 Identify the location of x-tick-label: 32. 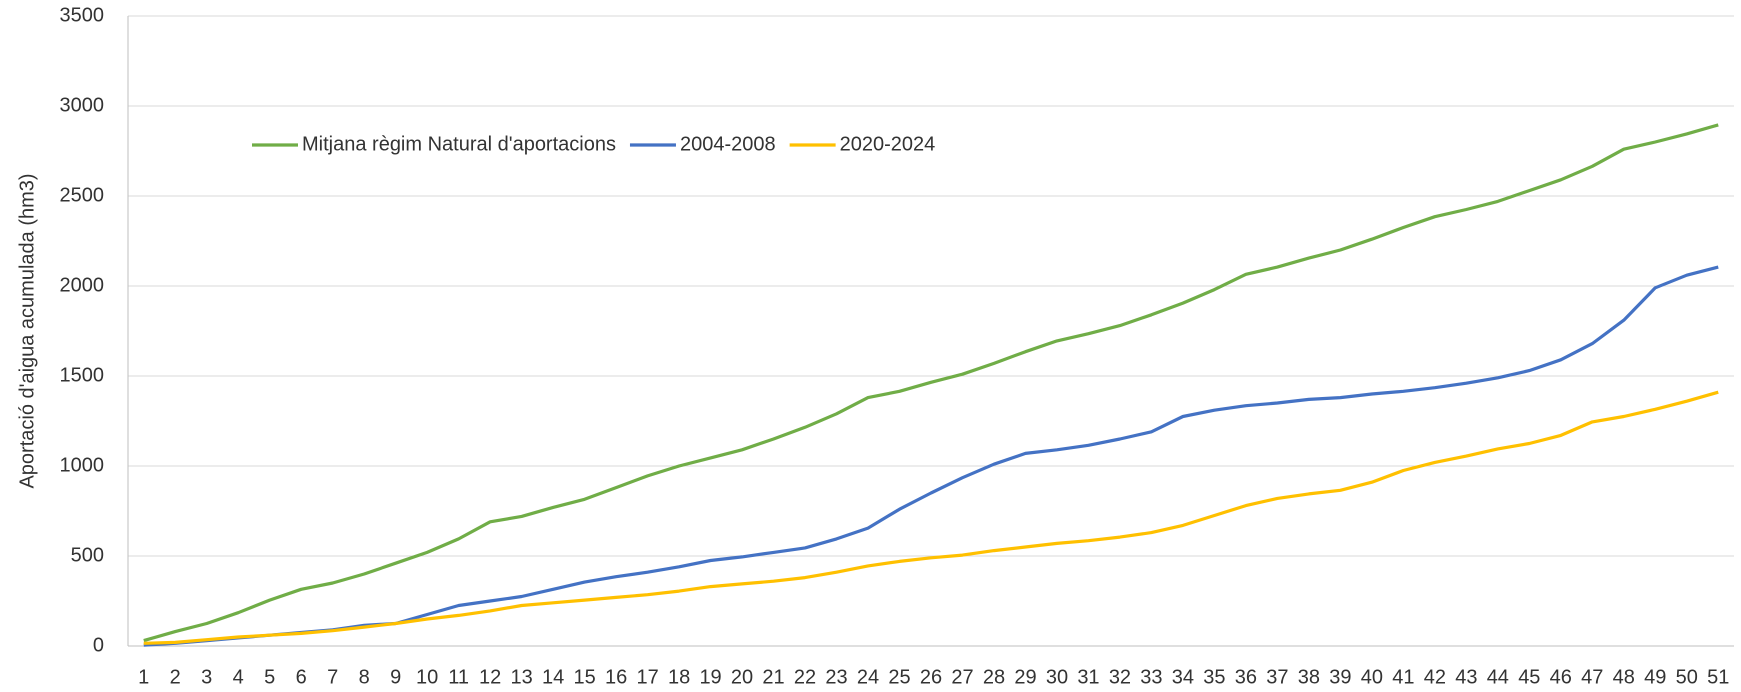
(1120, 677).